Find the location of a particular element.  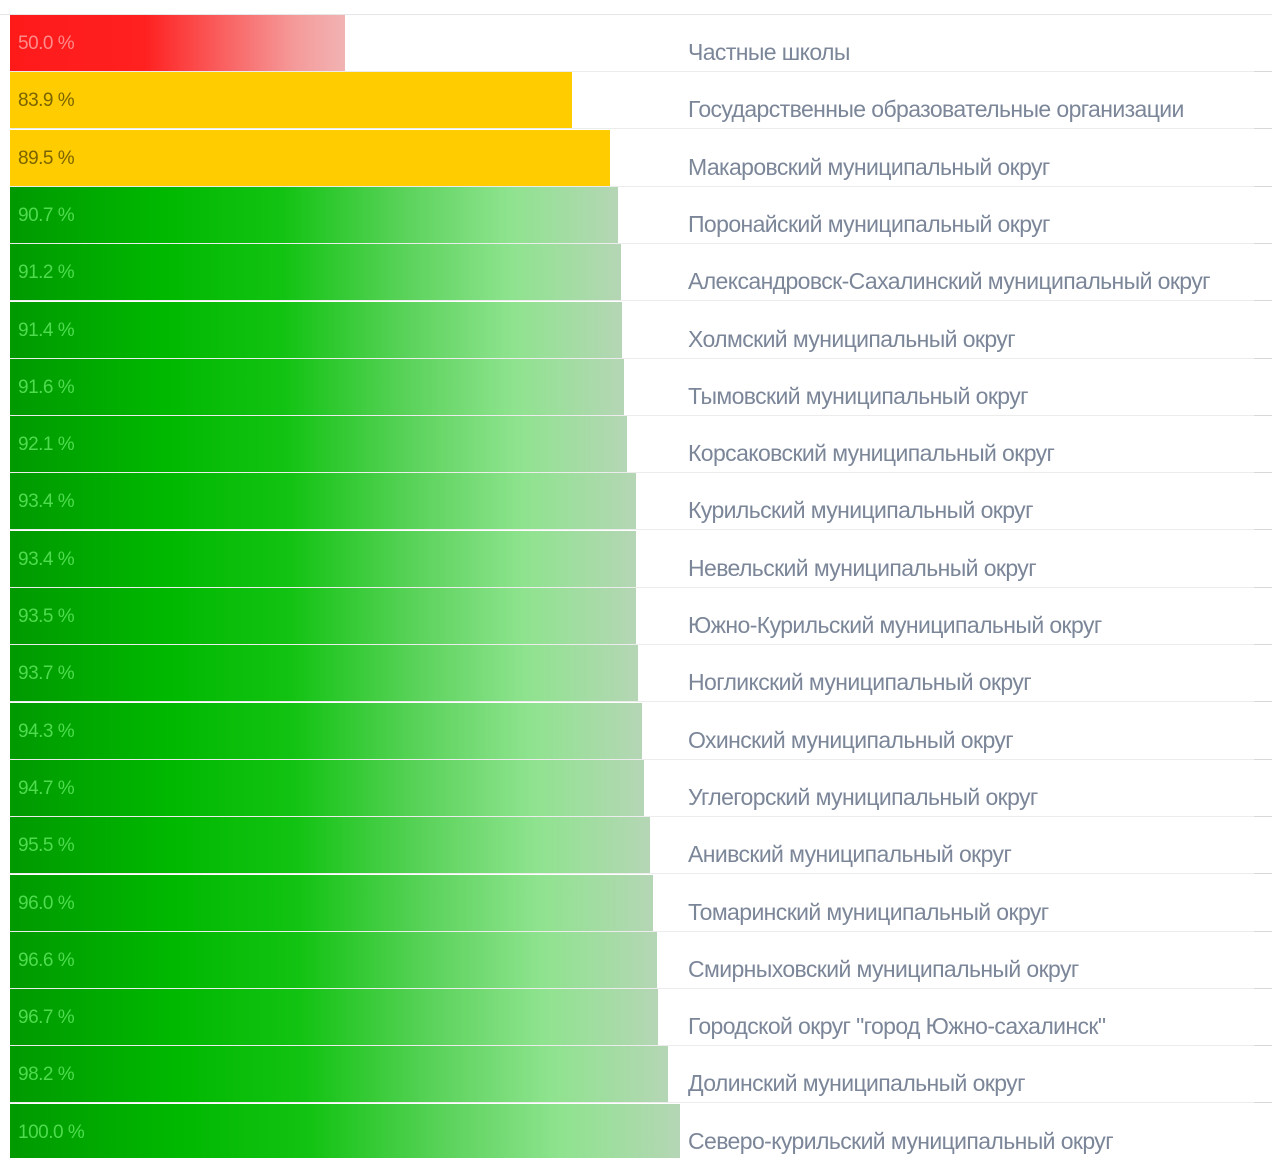

bar: 94.3 % is located at coordinates (326, 730).